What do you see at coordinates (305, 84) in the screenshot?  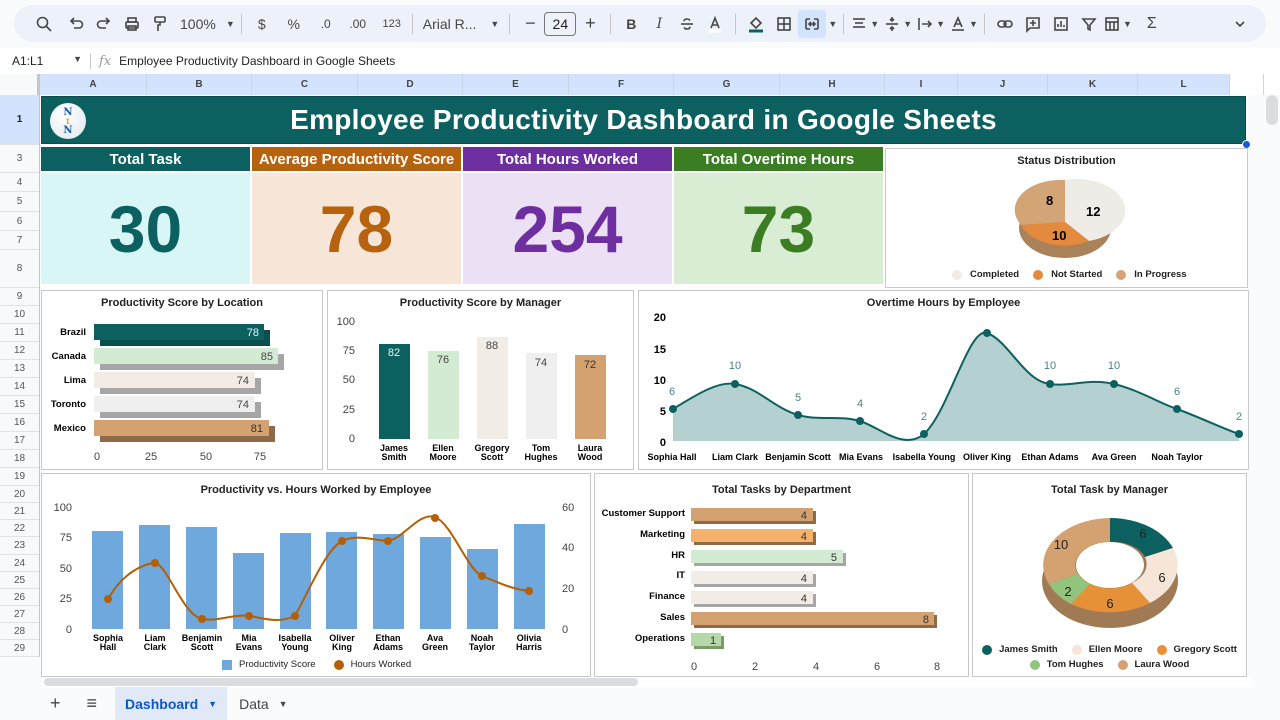 I see `column-header: C` at bounding box center [305, 84].